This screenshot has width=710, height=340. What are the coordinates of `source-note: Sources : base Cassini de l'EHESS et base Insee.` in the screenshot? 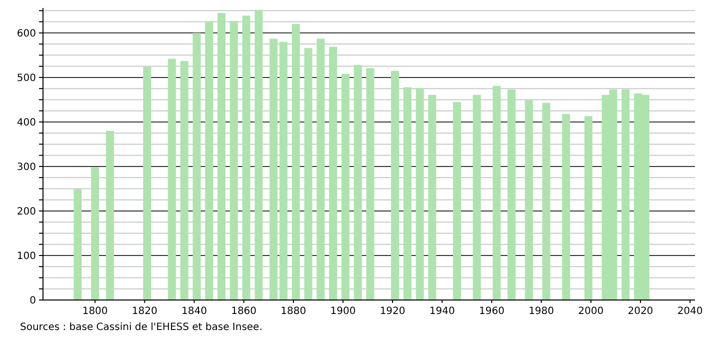 It's located at (141, 327).